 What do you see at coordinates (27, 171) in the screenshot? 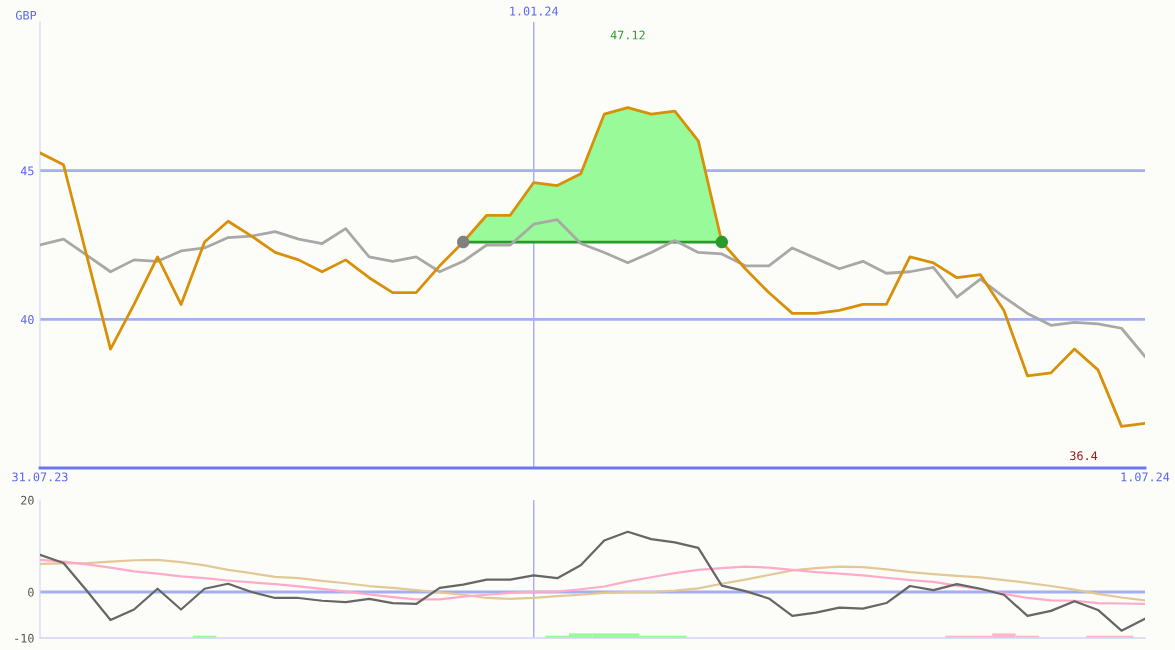
I see `y-tick-label: 45` at bounding box center [27, 171].